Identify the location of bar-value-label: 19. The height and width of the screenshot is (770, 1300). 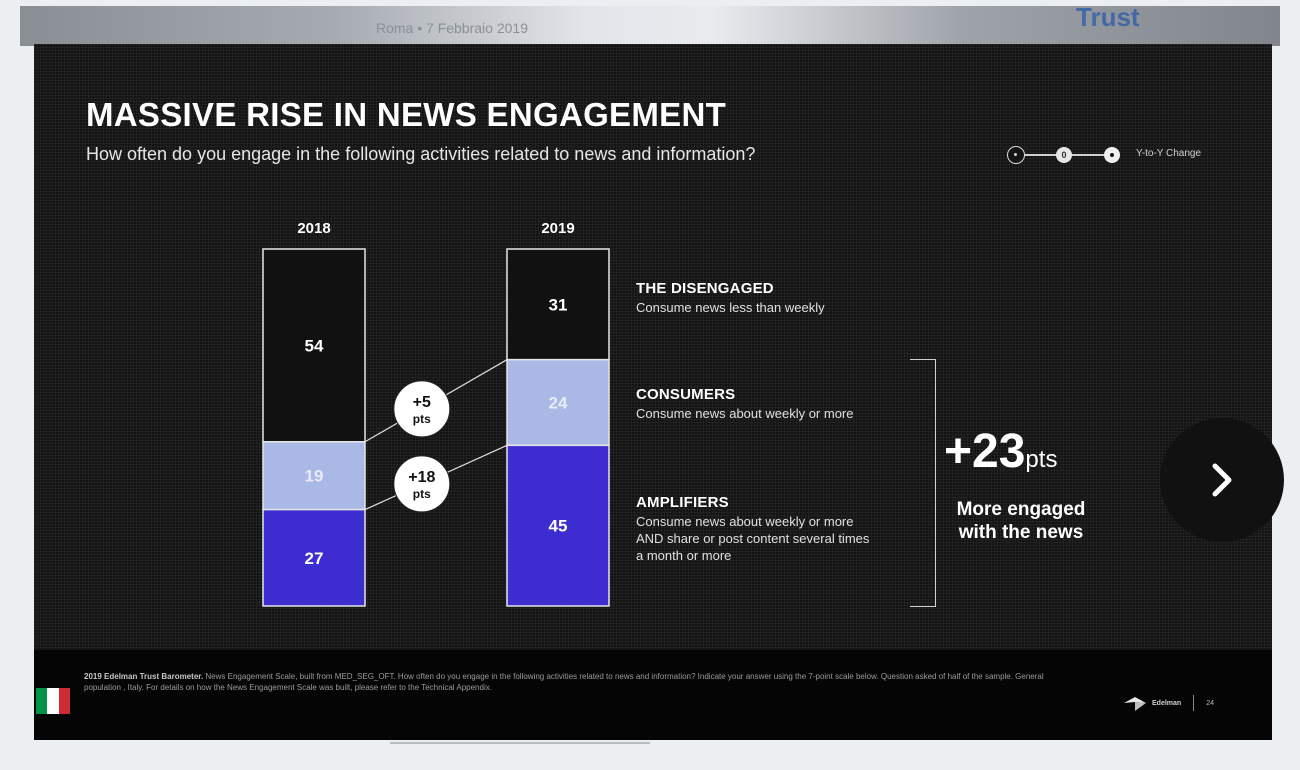
(314, 476).